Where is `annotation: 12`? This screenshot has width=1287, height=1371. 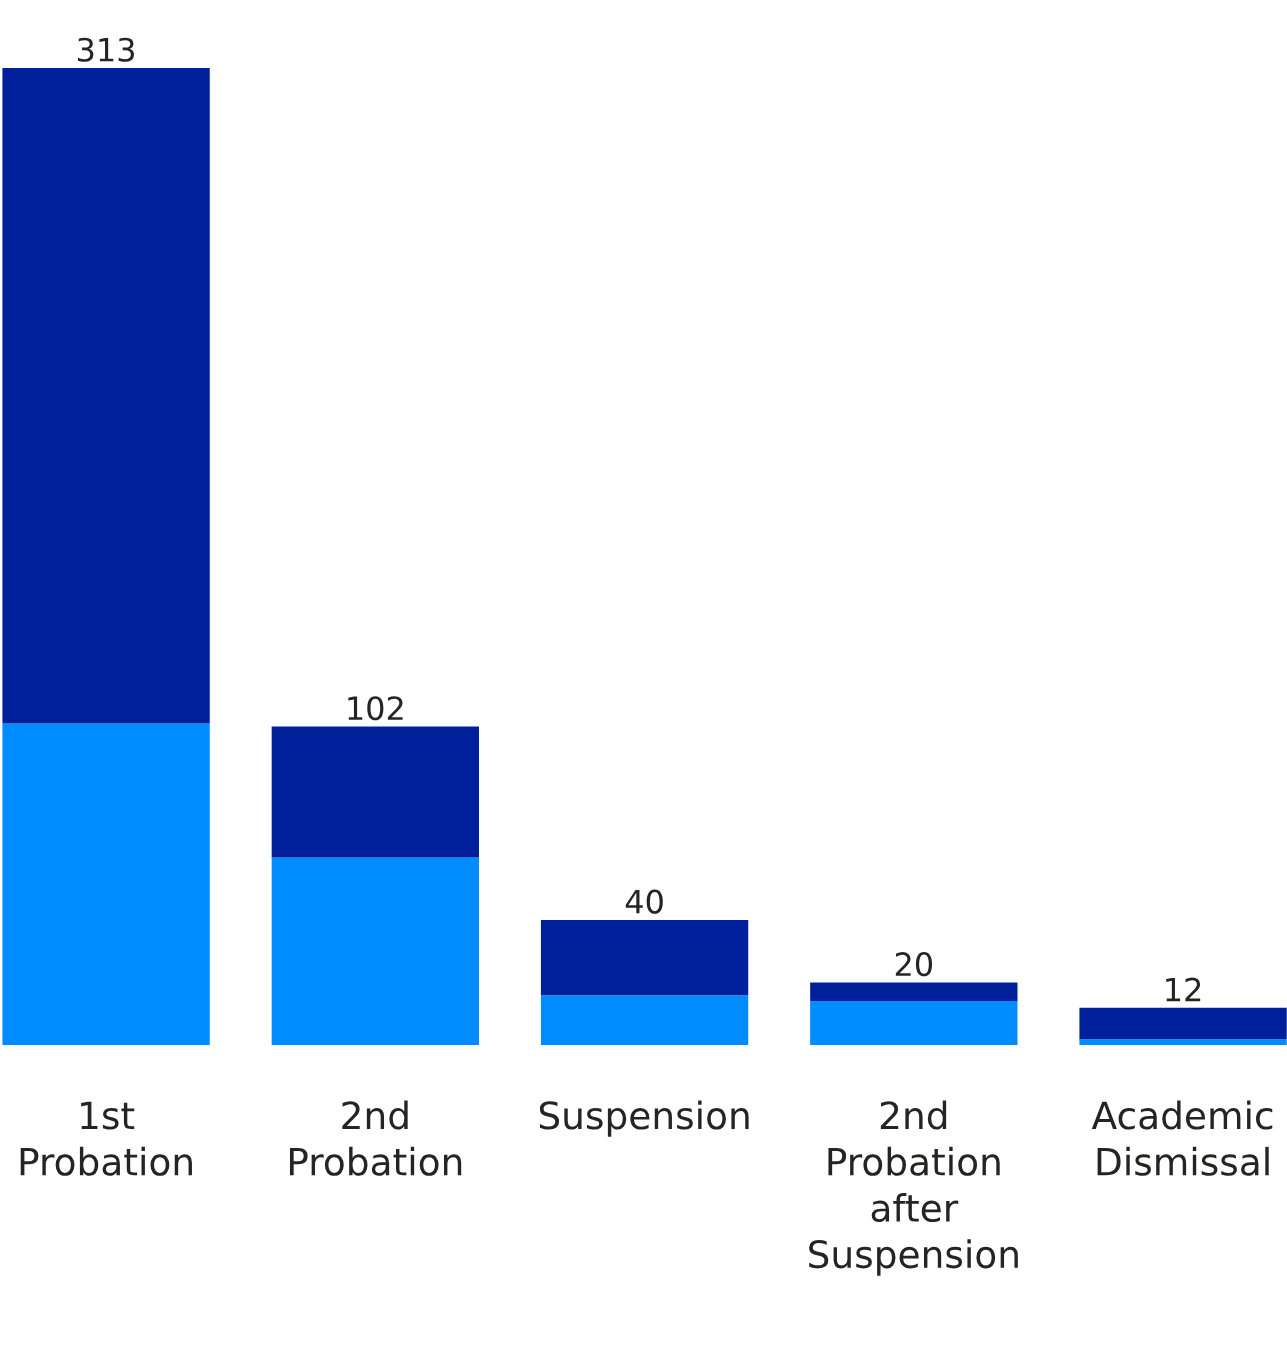
annotation: 12 is located at coordinates (1183, 989).